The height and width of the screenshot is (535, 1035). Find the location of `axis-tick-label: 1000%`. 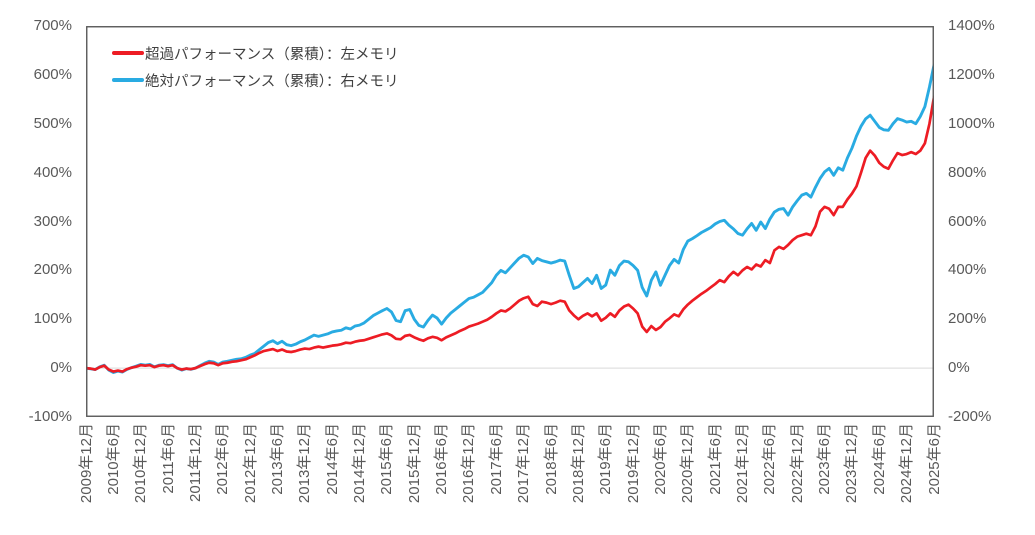

axis-tick-label: 1000% is located at coordinates (971, 123).